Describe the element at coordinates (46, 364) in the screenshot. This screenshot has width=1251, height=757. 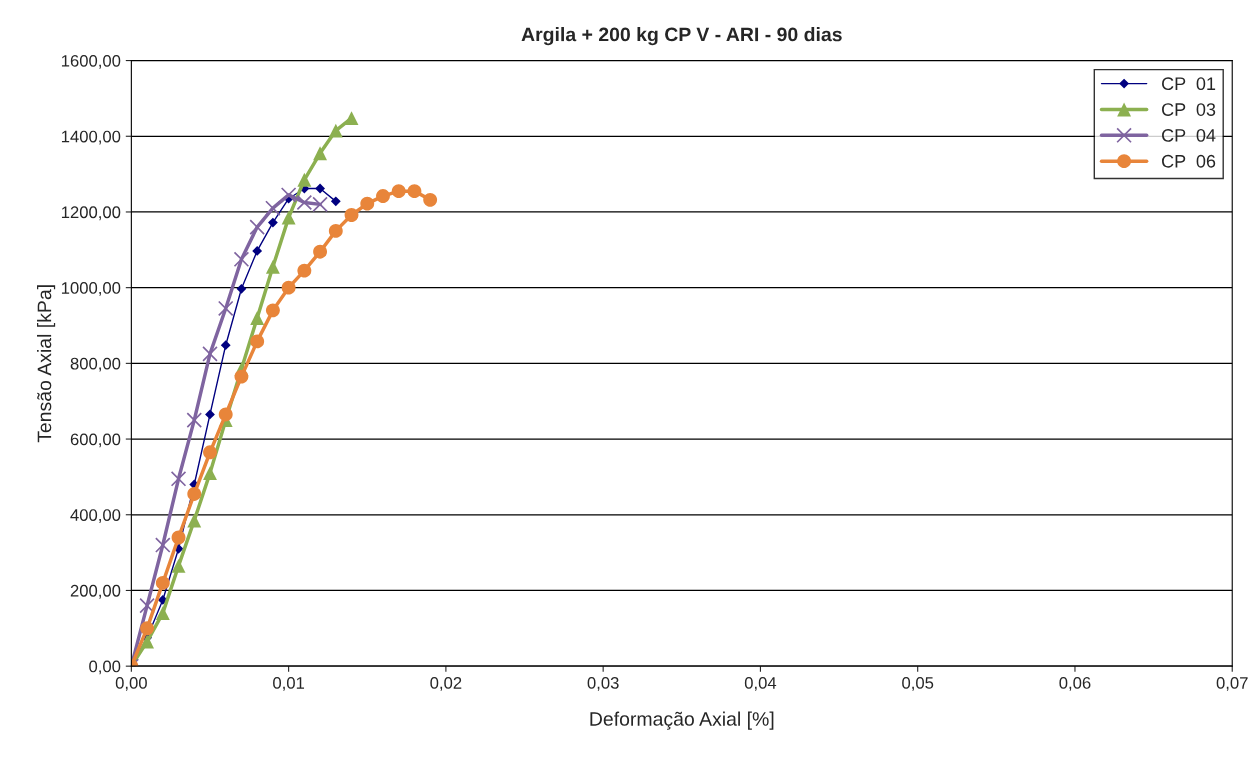
I see `y-axis-title: Tensão Axial [kPa]` at that location.